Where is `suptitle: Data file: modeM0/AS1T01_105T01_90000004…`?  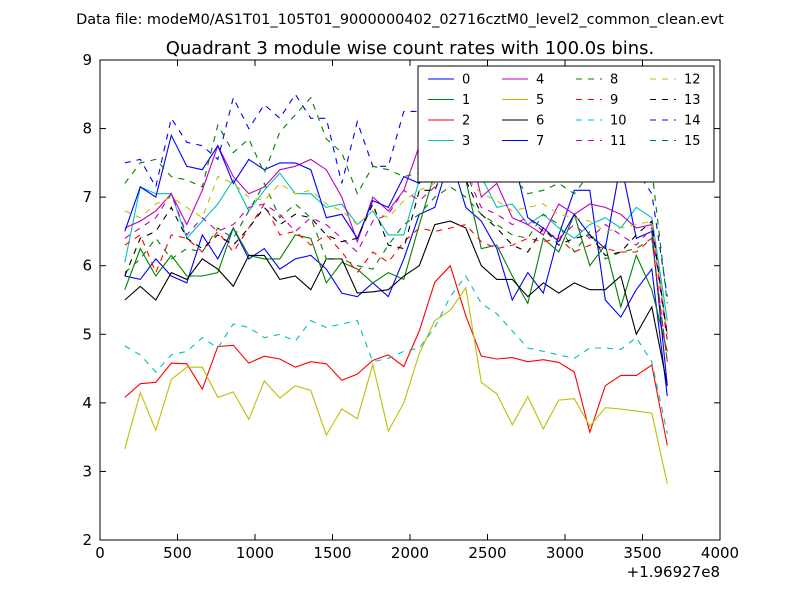 suptitle: Data file: modeM0/AS1T01_105T01_90000004… is located at coordinates (400, 20).